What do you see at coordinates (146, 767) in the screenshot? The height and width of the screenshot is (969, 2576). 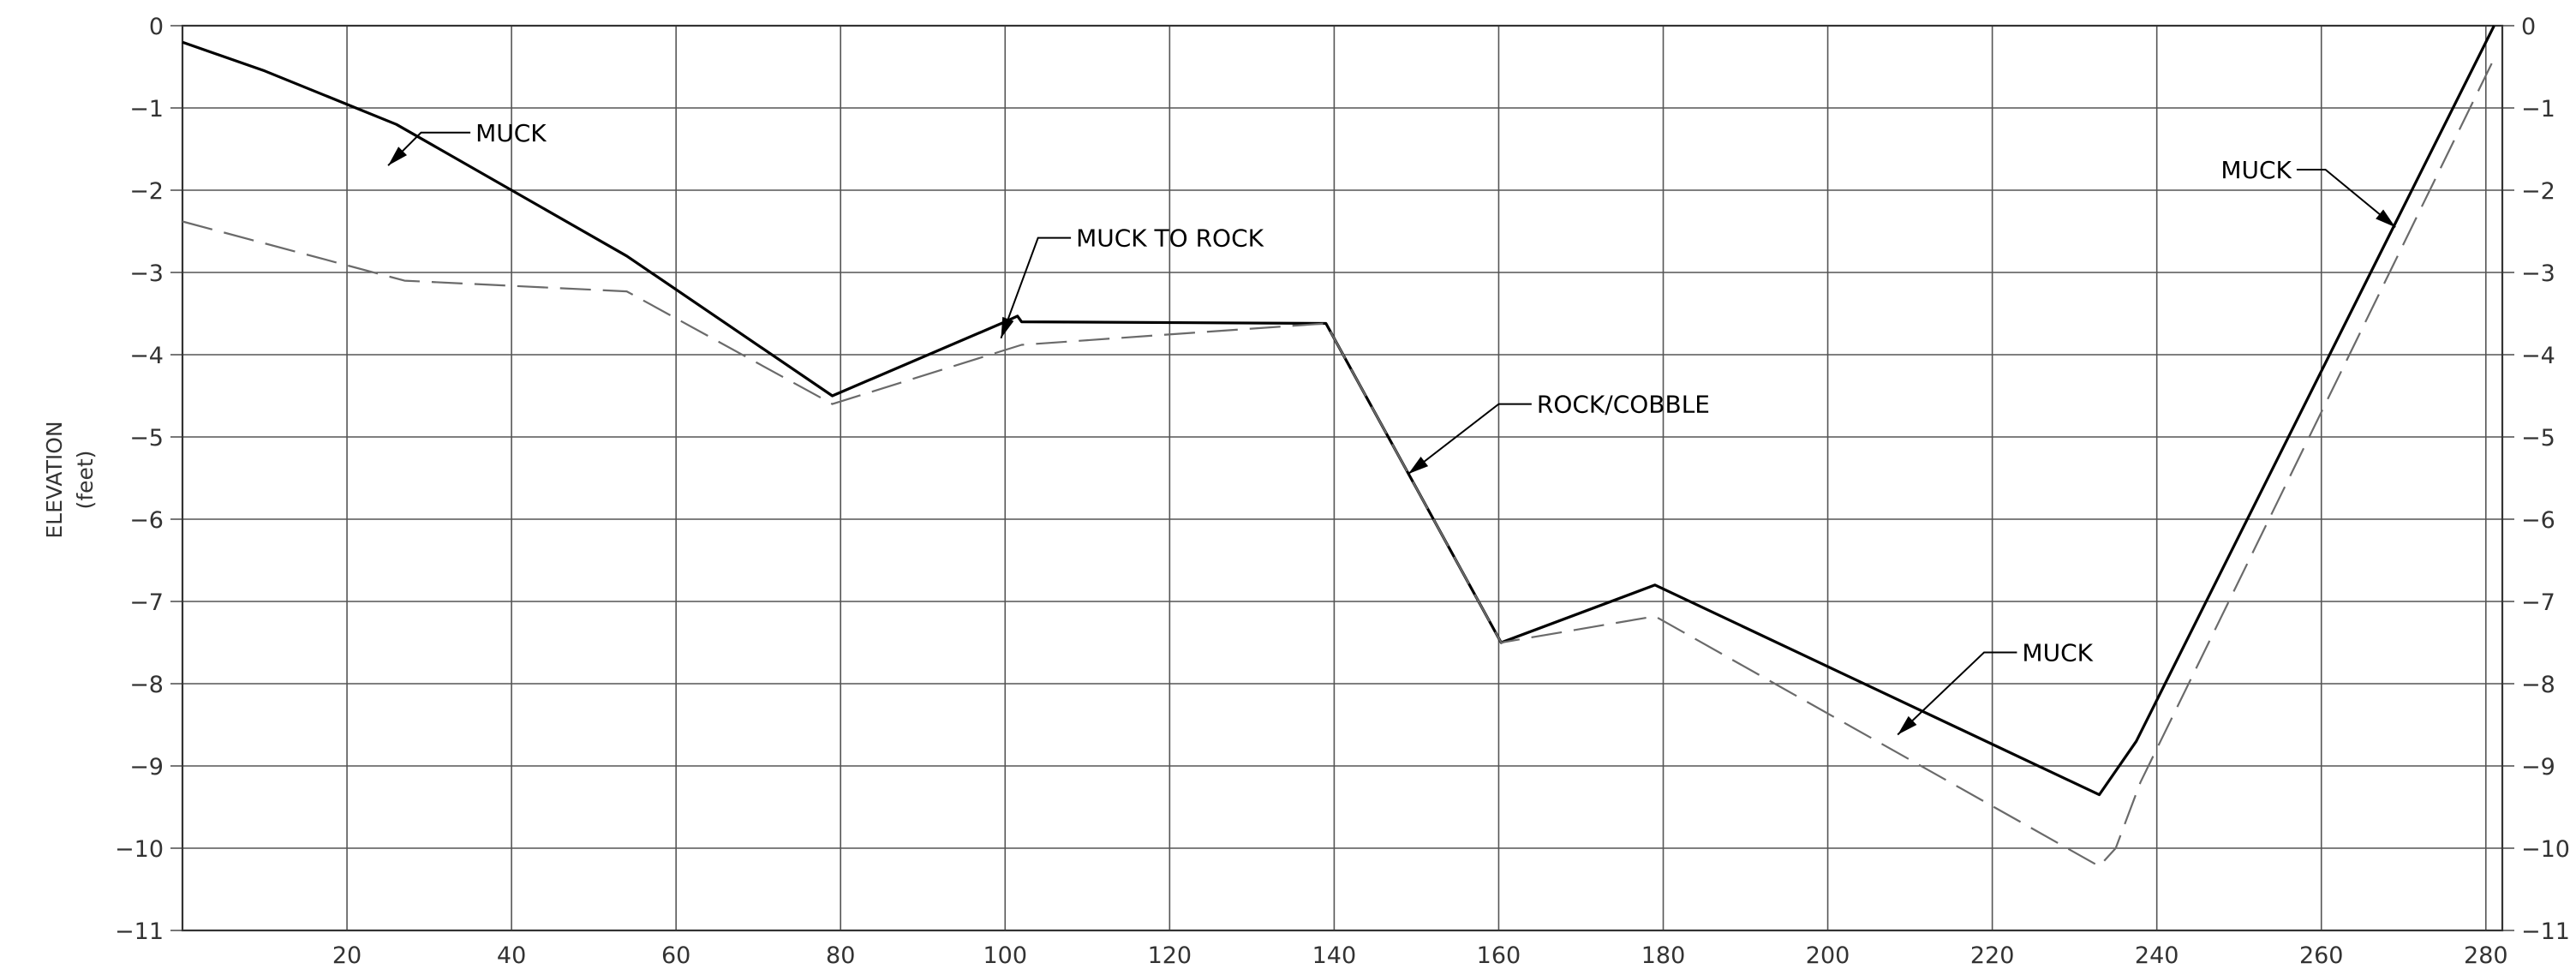 I see `y-tick-label-left: −9` at bounding box center [146, 767].